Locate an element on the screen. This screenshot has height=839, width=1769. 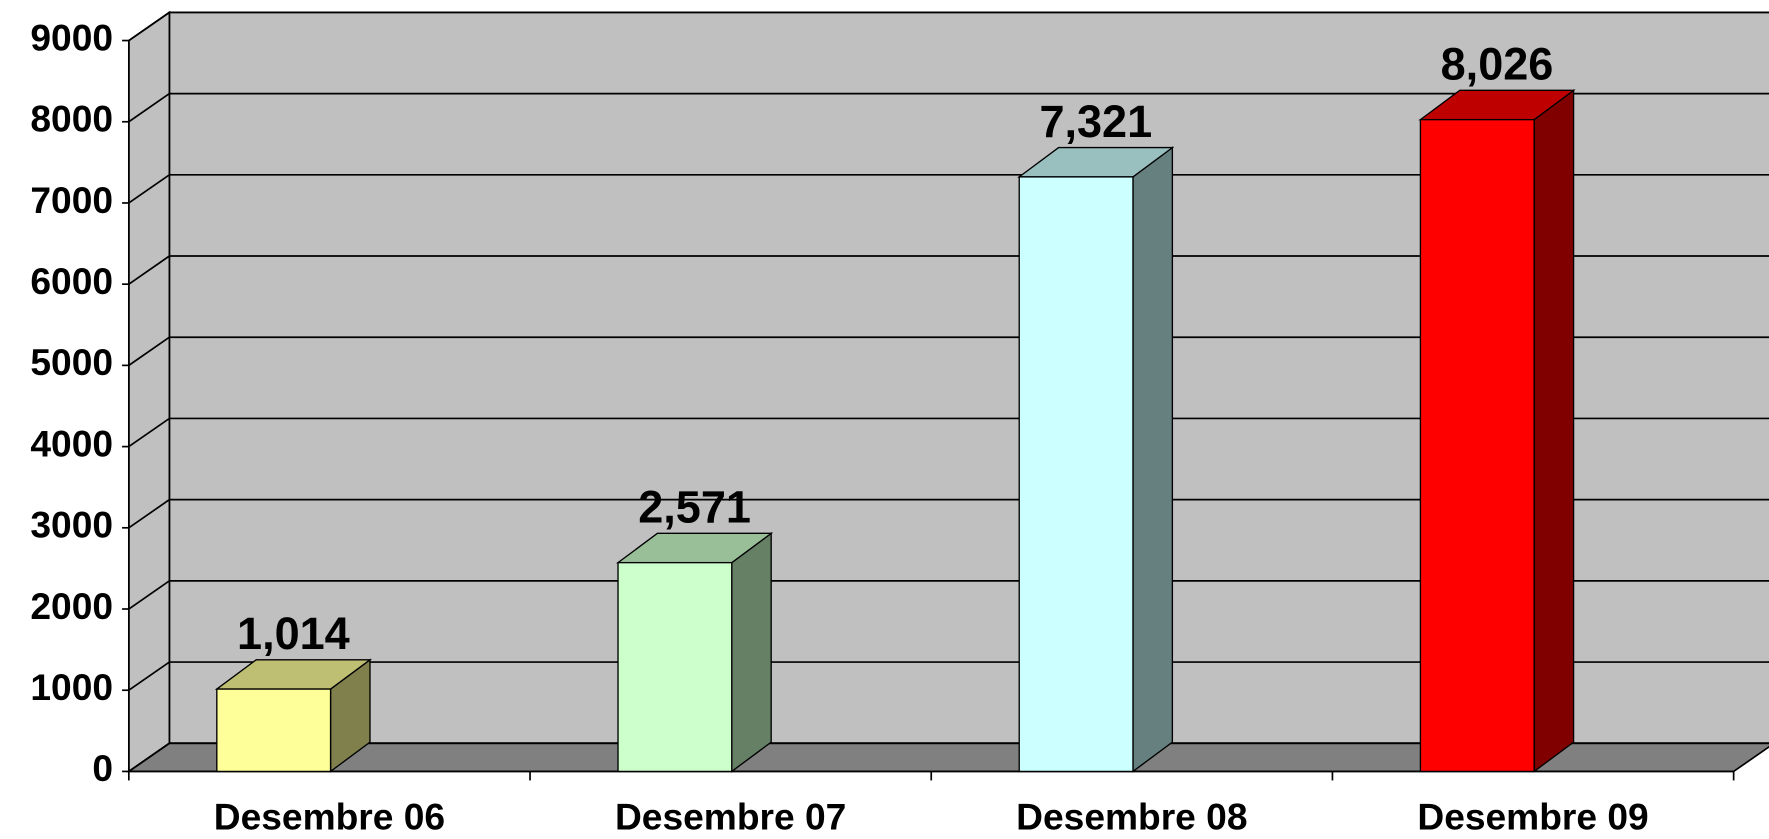
y-tick-label: 5000 is located at coordinates (71, 362).